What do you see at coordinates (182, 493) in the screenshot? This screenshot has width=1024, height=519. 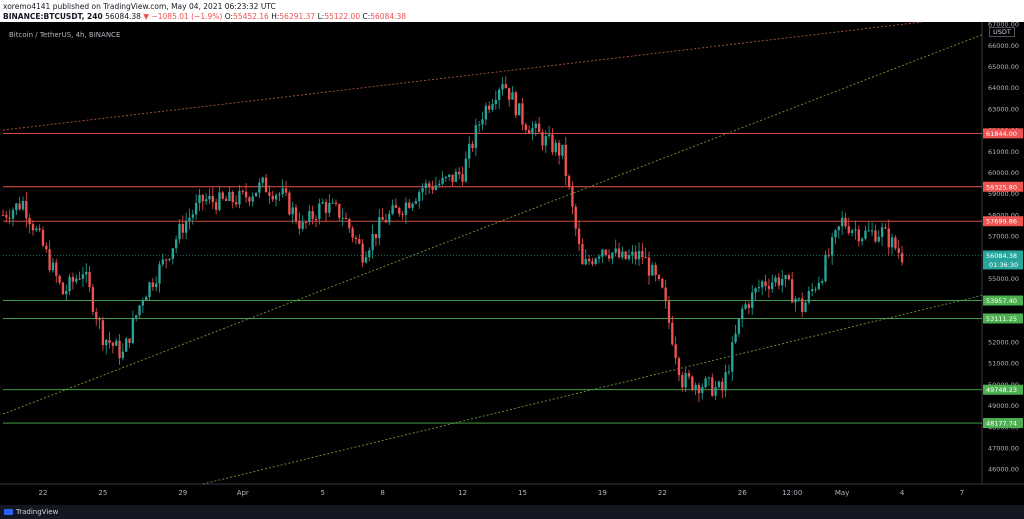 I see `time-tick-label: 29` at bounding box center [182, 493].